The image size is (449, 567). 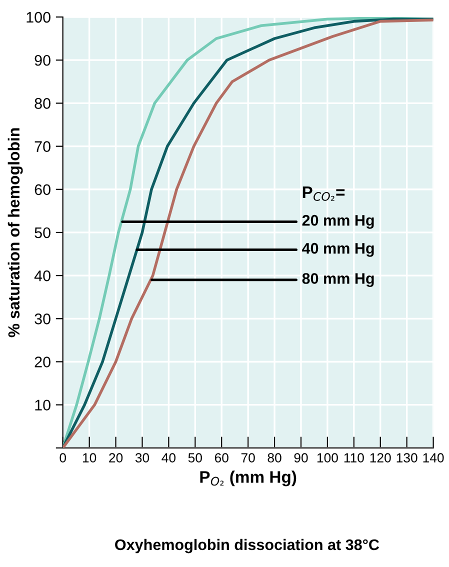 What do you see at coordinates (323, 193) in the screenshot?
I see `annotation: P$_{CO₂}$=` at bounding box center [323, 193].